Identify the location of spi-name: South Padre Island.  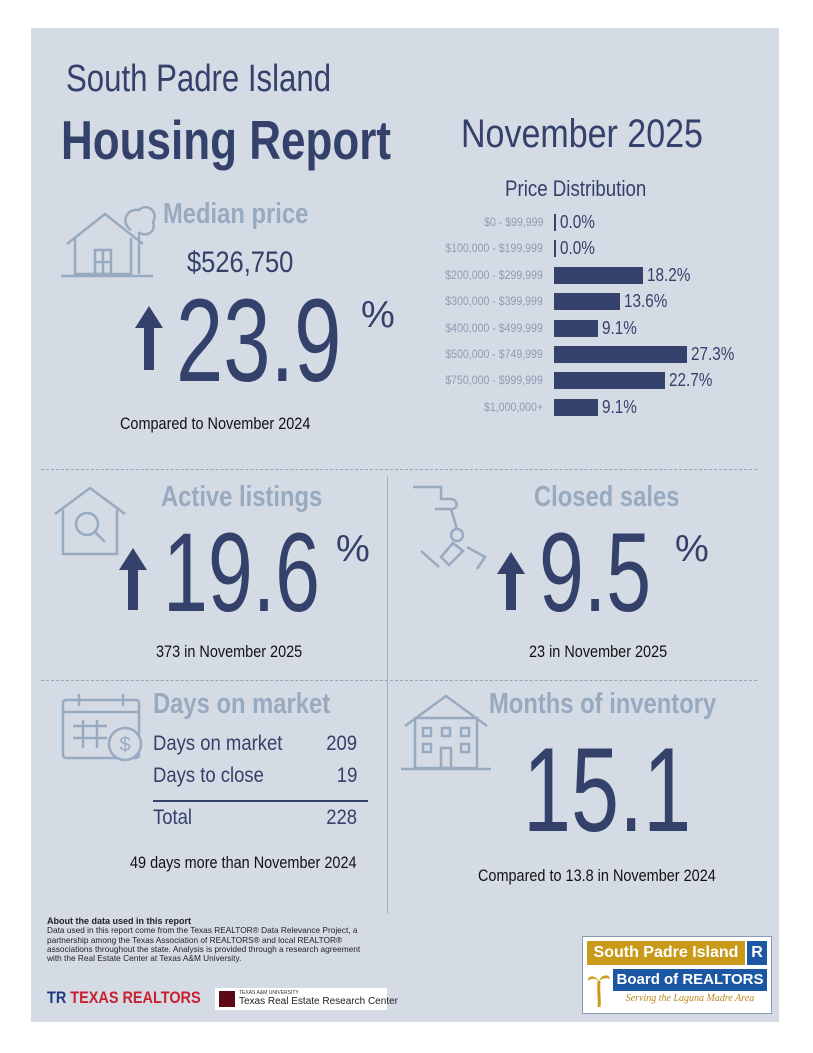
(666, 953).